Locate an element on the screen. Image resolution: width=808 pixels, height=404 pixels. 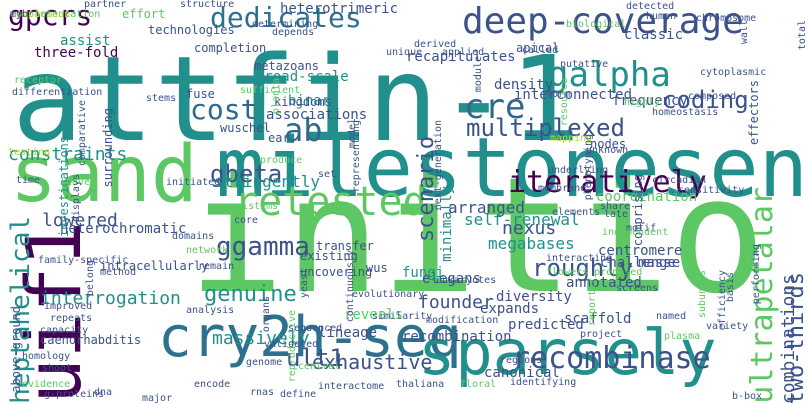
cloud-word: recapitulates is located at coordinates (461, 57).